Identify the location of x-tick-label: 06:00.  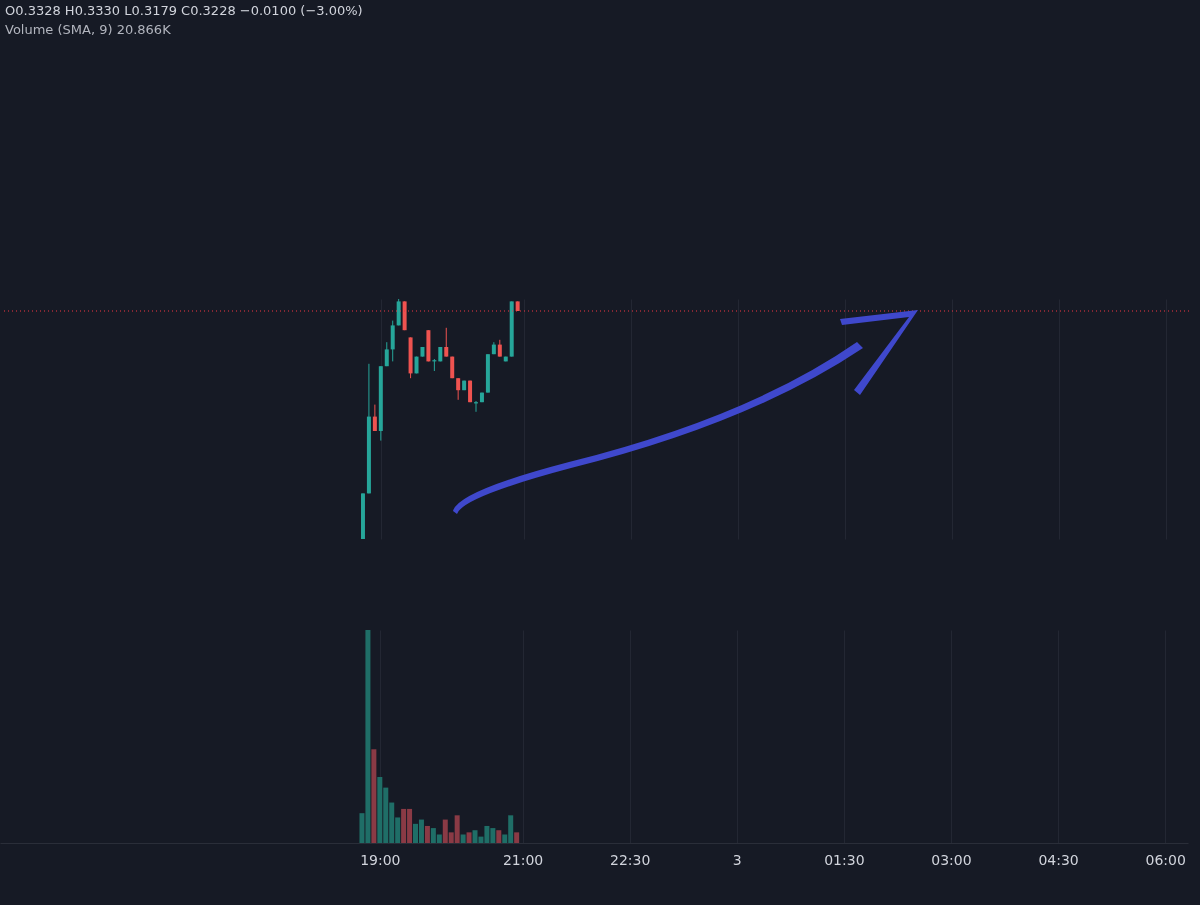
(1165, 859).